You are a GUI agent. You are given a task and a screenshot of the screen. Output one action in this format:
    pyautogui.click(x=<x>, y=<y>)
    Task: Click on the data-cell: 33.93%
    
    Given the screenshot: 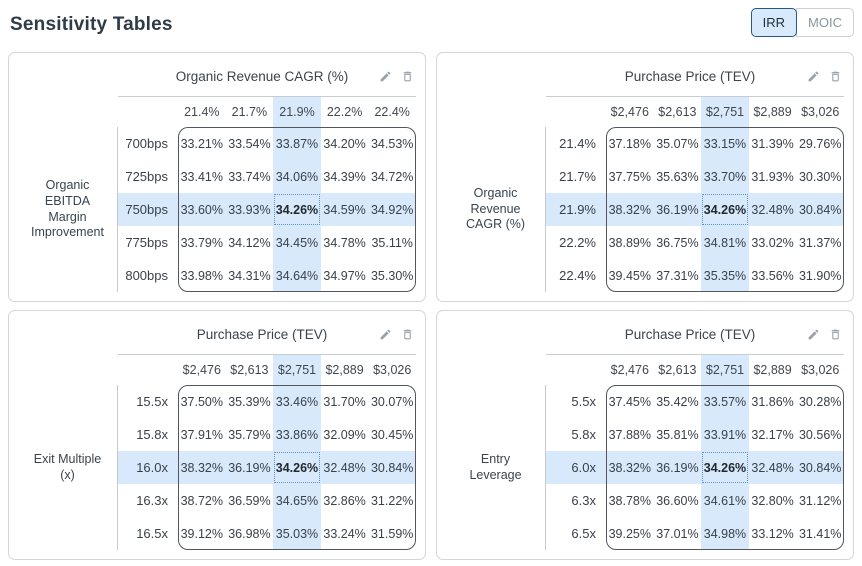 What is the action you would take?
    pyautogui.click(x=249, y=209)
    